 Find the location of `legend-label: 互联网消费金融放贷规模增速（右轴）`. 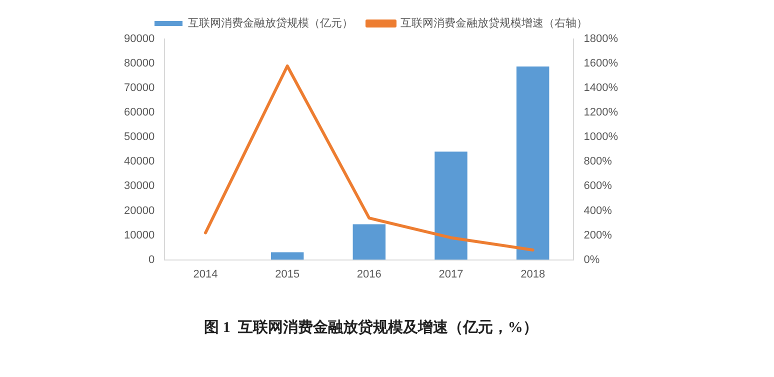

legend-label: 互联网消费金融放贷规模增速（右轴） is located at coordinates (494, 23).